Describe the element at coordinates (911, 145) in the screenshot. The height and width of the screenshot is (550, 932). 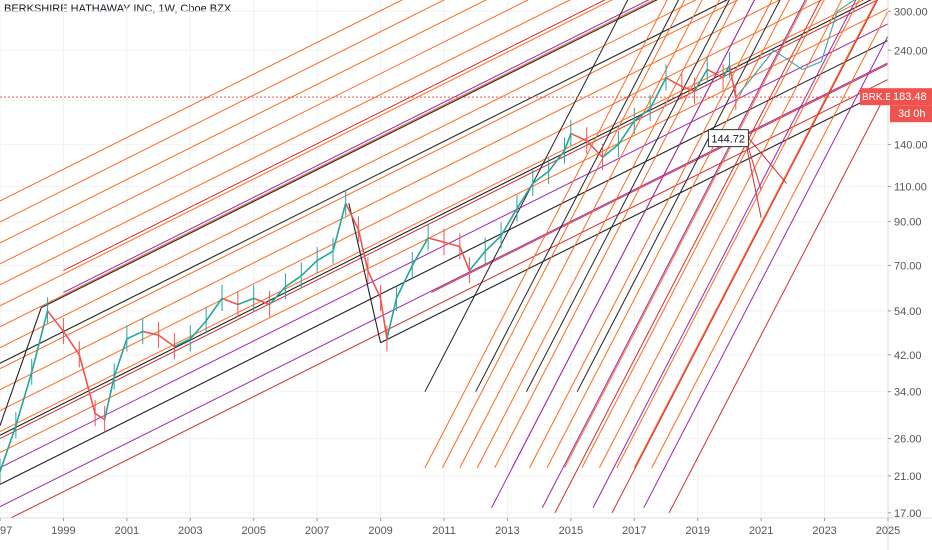
I see `y-tick-label: 140.00` at that location.